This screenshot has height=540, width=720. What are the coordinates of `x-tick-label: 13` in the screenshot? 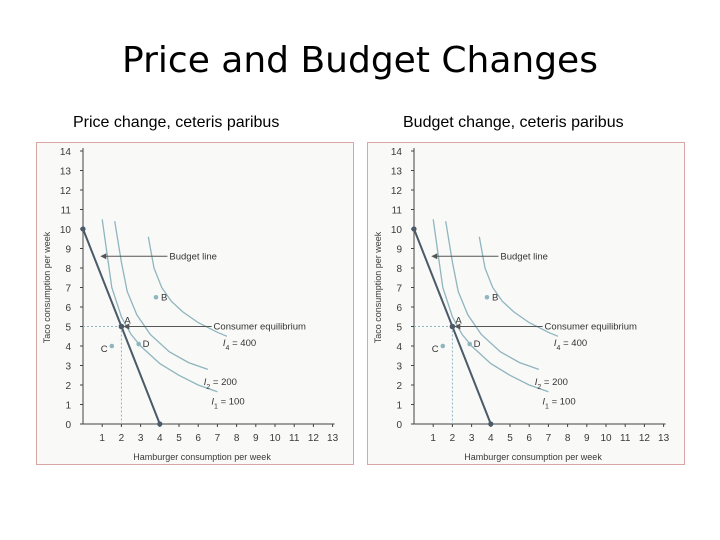 It's located at (664, 438).